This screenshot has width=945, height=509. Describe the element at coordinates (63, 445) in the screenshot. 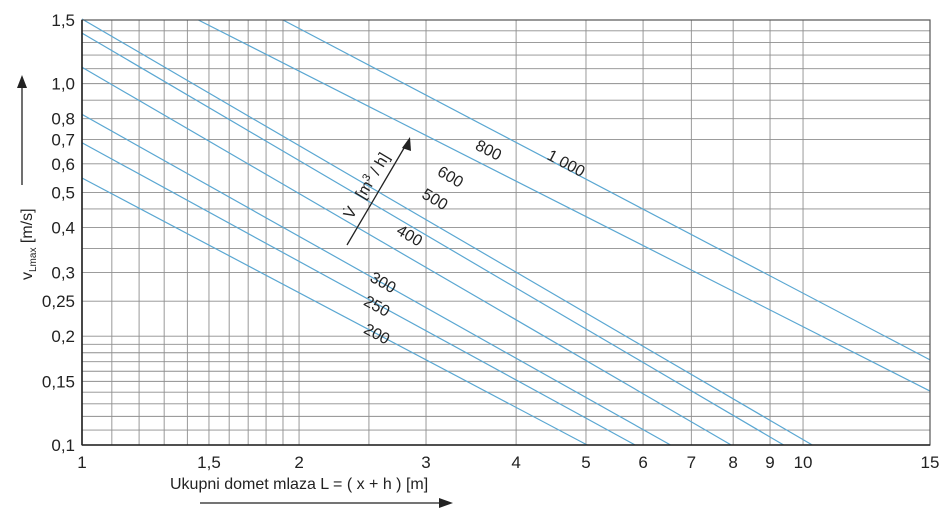

I see `y-tick-label: 0,1` at that location.